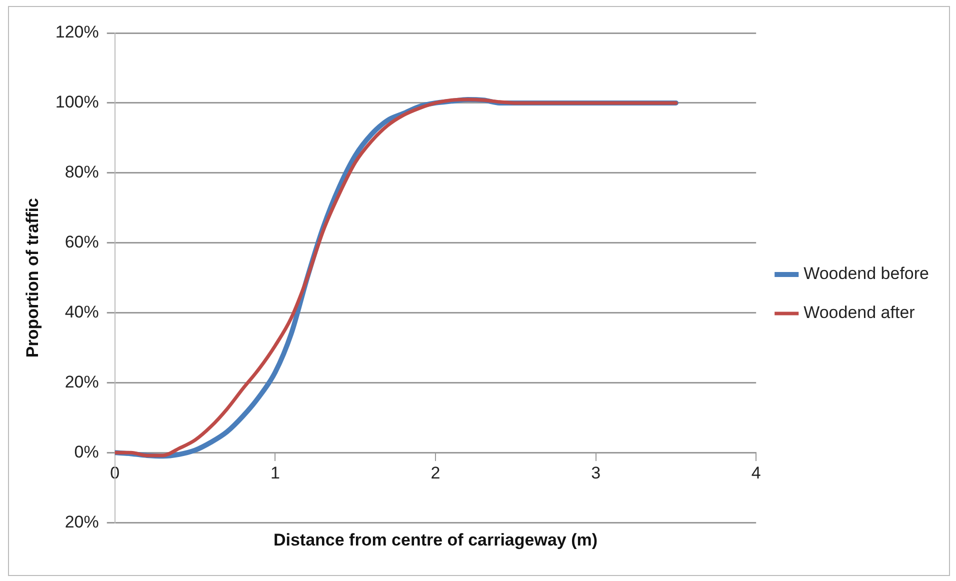 The image size is (956, 581). What do you see at coordinates (77, 32) in the screenshot?
I see `y-tick-label: 120%` at bounding box center [77, 32].